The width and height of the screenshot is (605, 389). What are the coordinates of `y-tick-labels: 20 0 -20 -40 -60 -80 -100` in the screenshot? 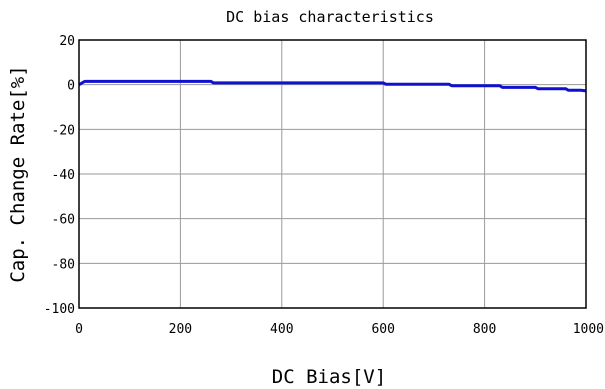 It's located at (59, 175).